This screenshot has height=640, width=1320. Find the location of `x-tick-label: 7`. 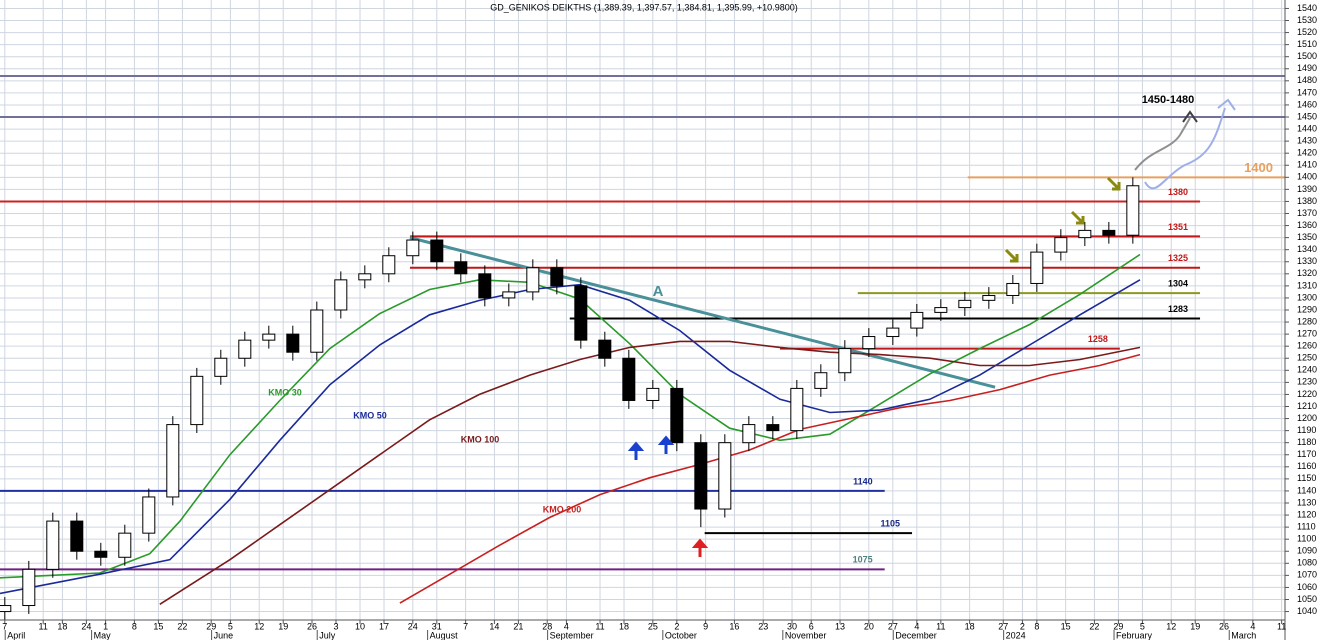

x-tick-label: 7 is located at coordinates (465, 626).